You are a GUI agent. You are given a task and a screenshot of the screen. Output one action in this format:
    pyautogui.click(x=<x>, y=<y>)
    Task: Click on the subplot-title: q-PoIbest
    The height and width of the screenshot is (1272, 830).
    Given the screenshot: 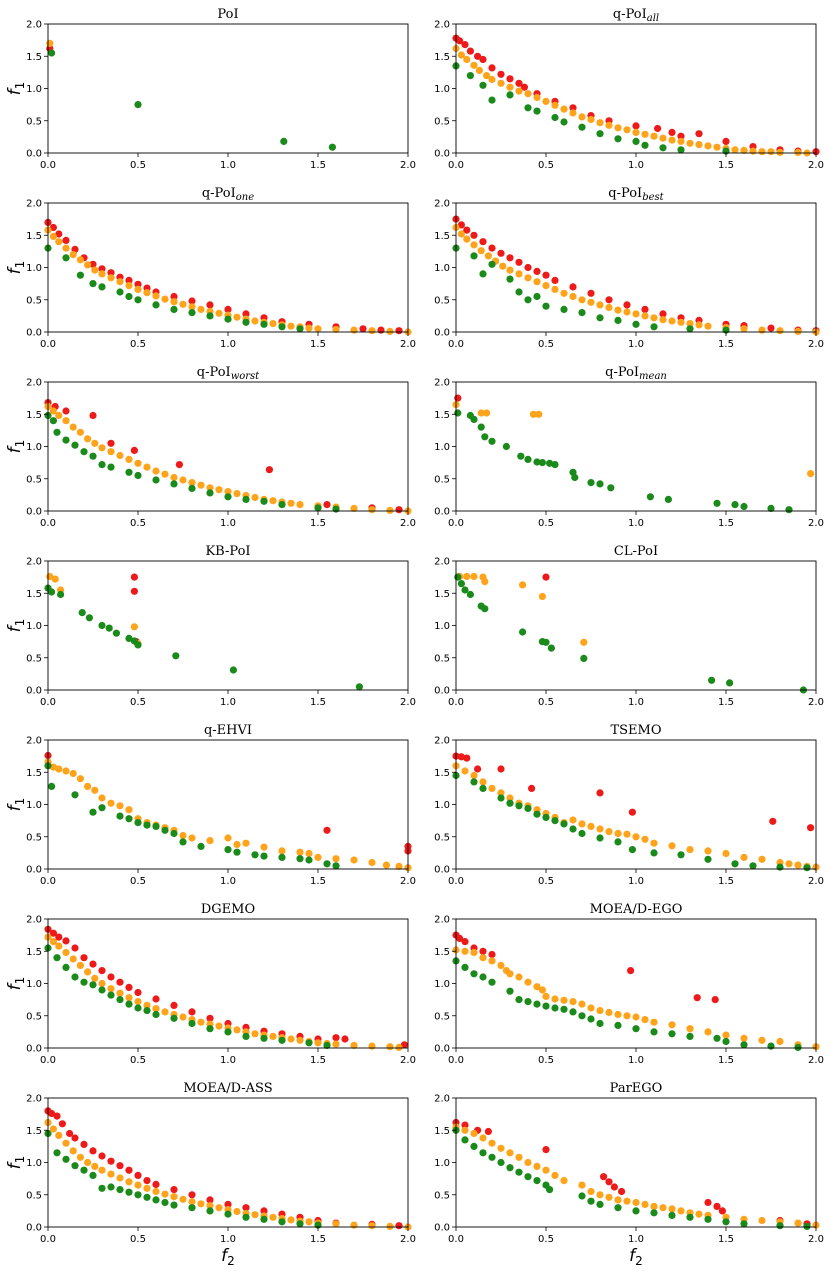 What is the action you would take?
    pyautogui.click(x=636, y=194)
    